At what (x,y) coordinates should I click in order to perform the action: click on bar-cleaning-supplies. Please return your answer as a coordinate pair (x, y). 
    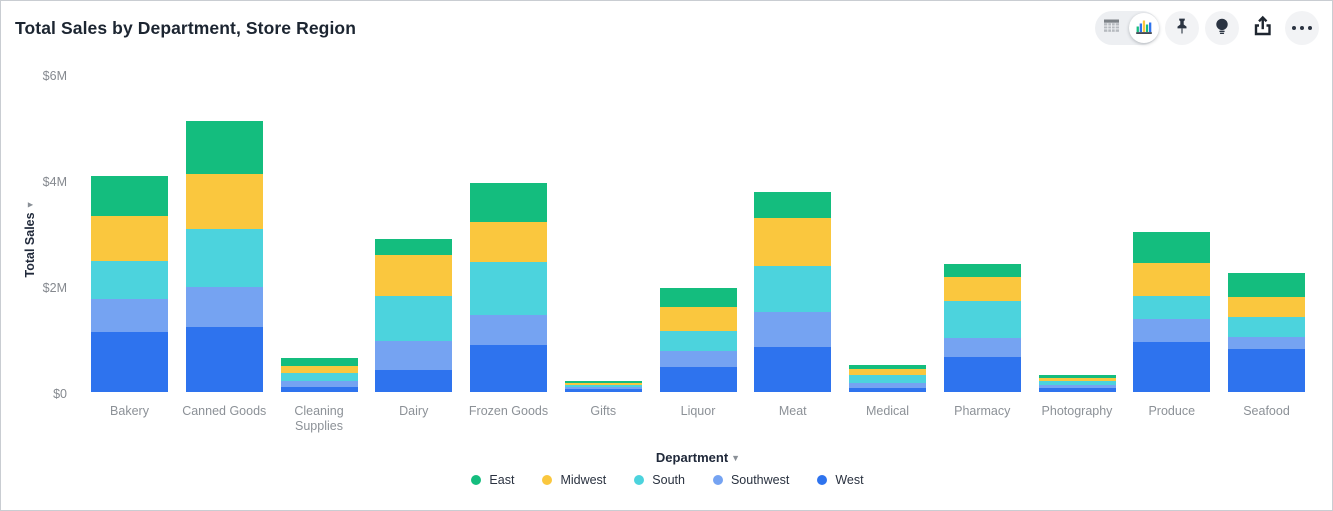
    Looking at the image, I should click on (319, 374).